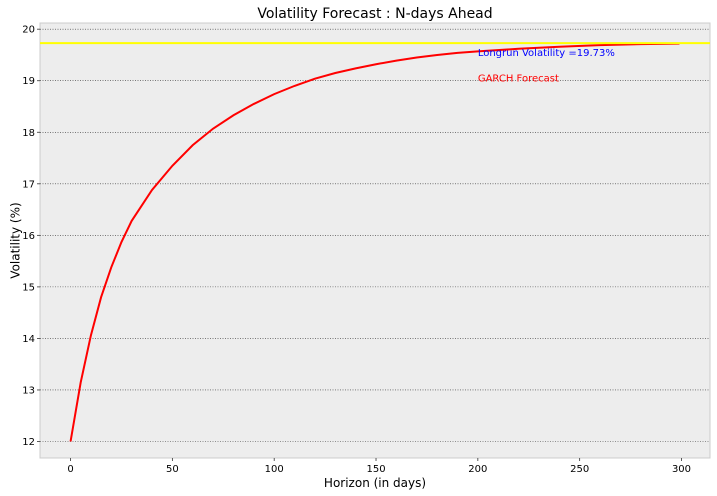 The image size is (717, 496). Describe the element at coordinates (546, 66) in the screenshot. I see `annotations: Longrun Volatility =19.73% GARCH Forecast` at that location.